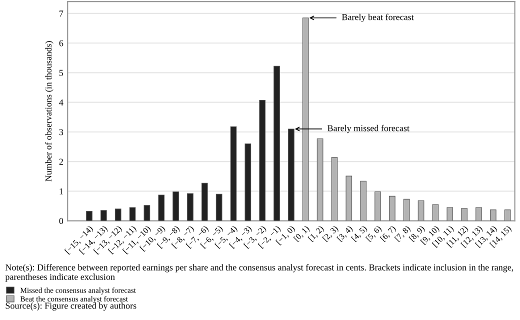 The image size is (520, 320). What do you see at coordinates (61, 161) in the screenshot?
I see `y-tick-label: 2` at bounding box center [61, 161].